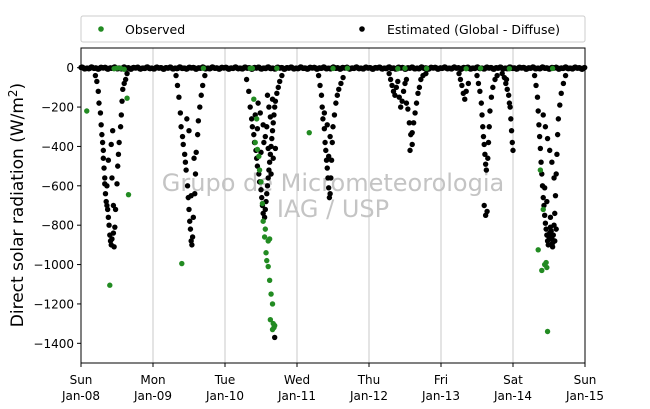  What do you see at coordinates (296, 396) in the screenshot?
I see `x-tick-date-3: Jan-11` at bounding box center [296, 396].